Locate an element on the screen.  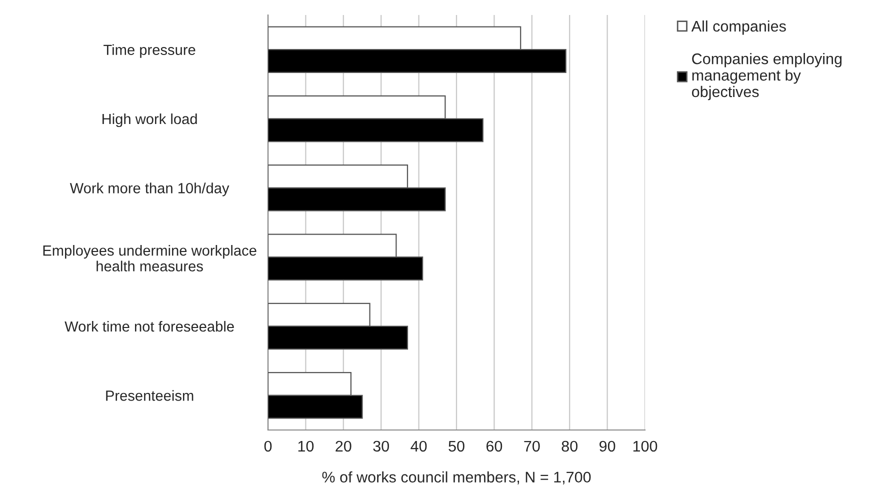
y-tick-label: Work more than 10h/day is located at coordinates (150, 189).